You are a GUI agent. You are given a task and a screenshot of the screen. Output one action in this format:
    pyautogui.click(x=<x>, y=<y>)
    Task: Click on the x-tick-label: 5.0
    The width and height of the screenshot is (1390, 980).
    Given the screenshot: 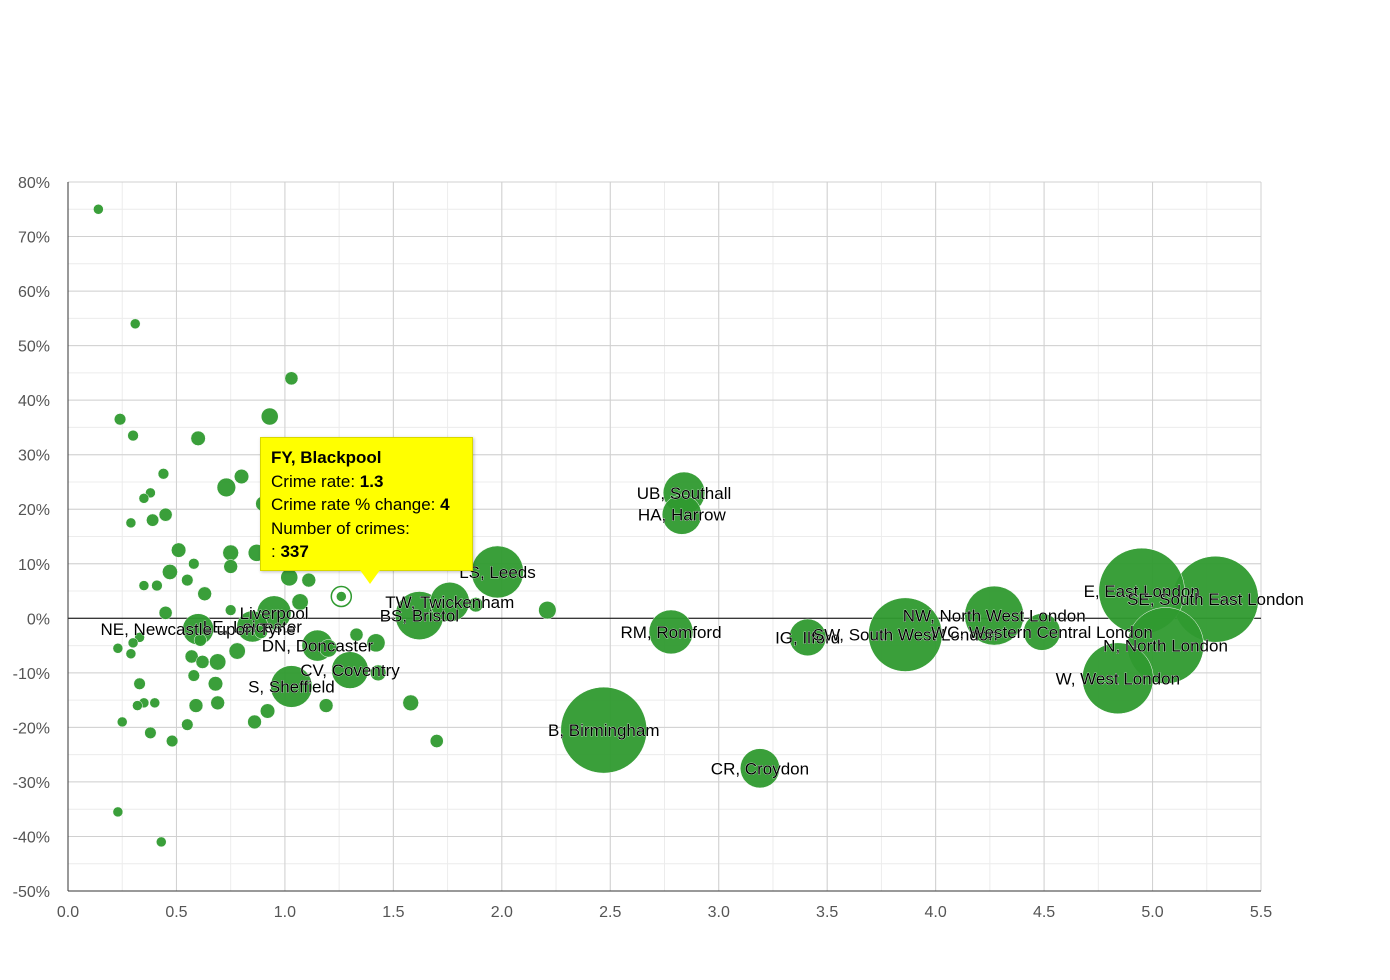 What is the action you would take?
    pyautogui.click(x=1152, y=912)
    